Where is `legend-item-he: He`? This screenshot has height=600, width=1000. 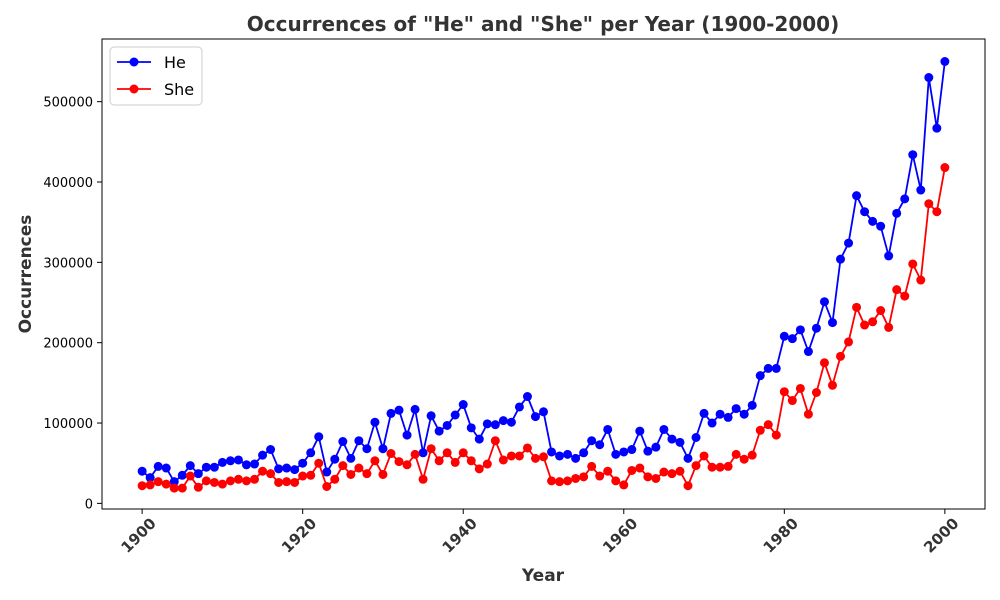
legend-item-he: He is located at coordinates (151, 62).